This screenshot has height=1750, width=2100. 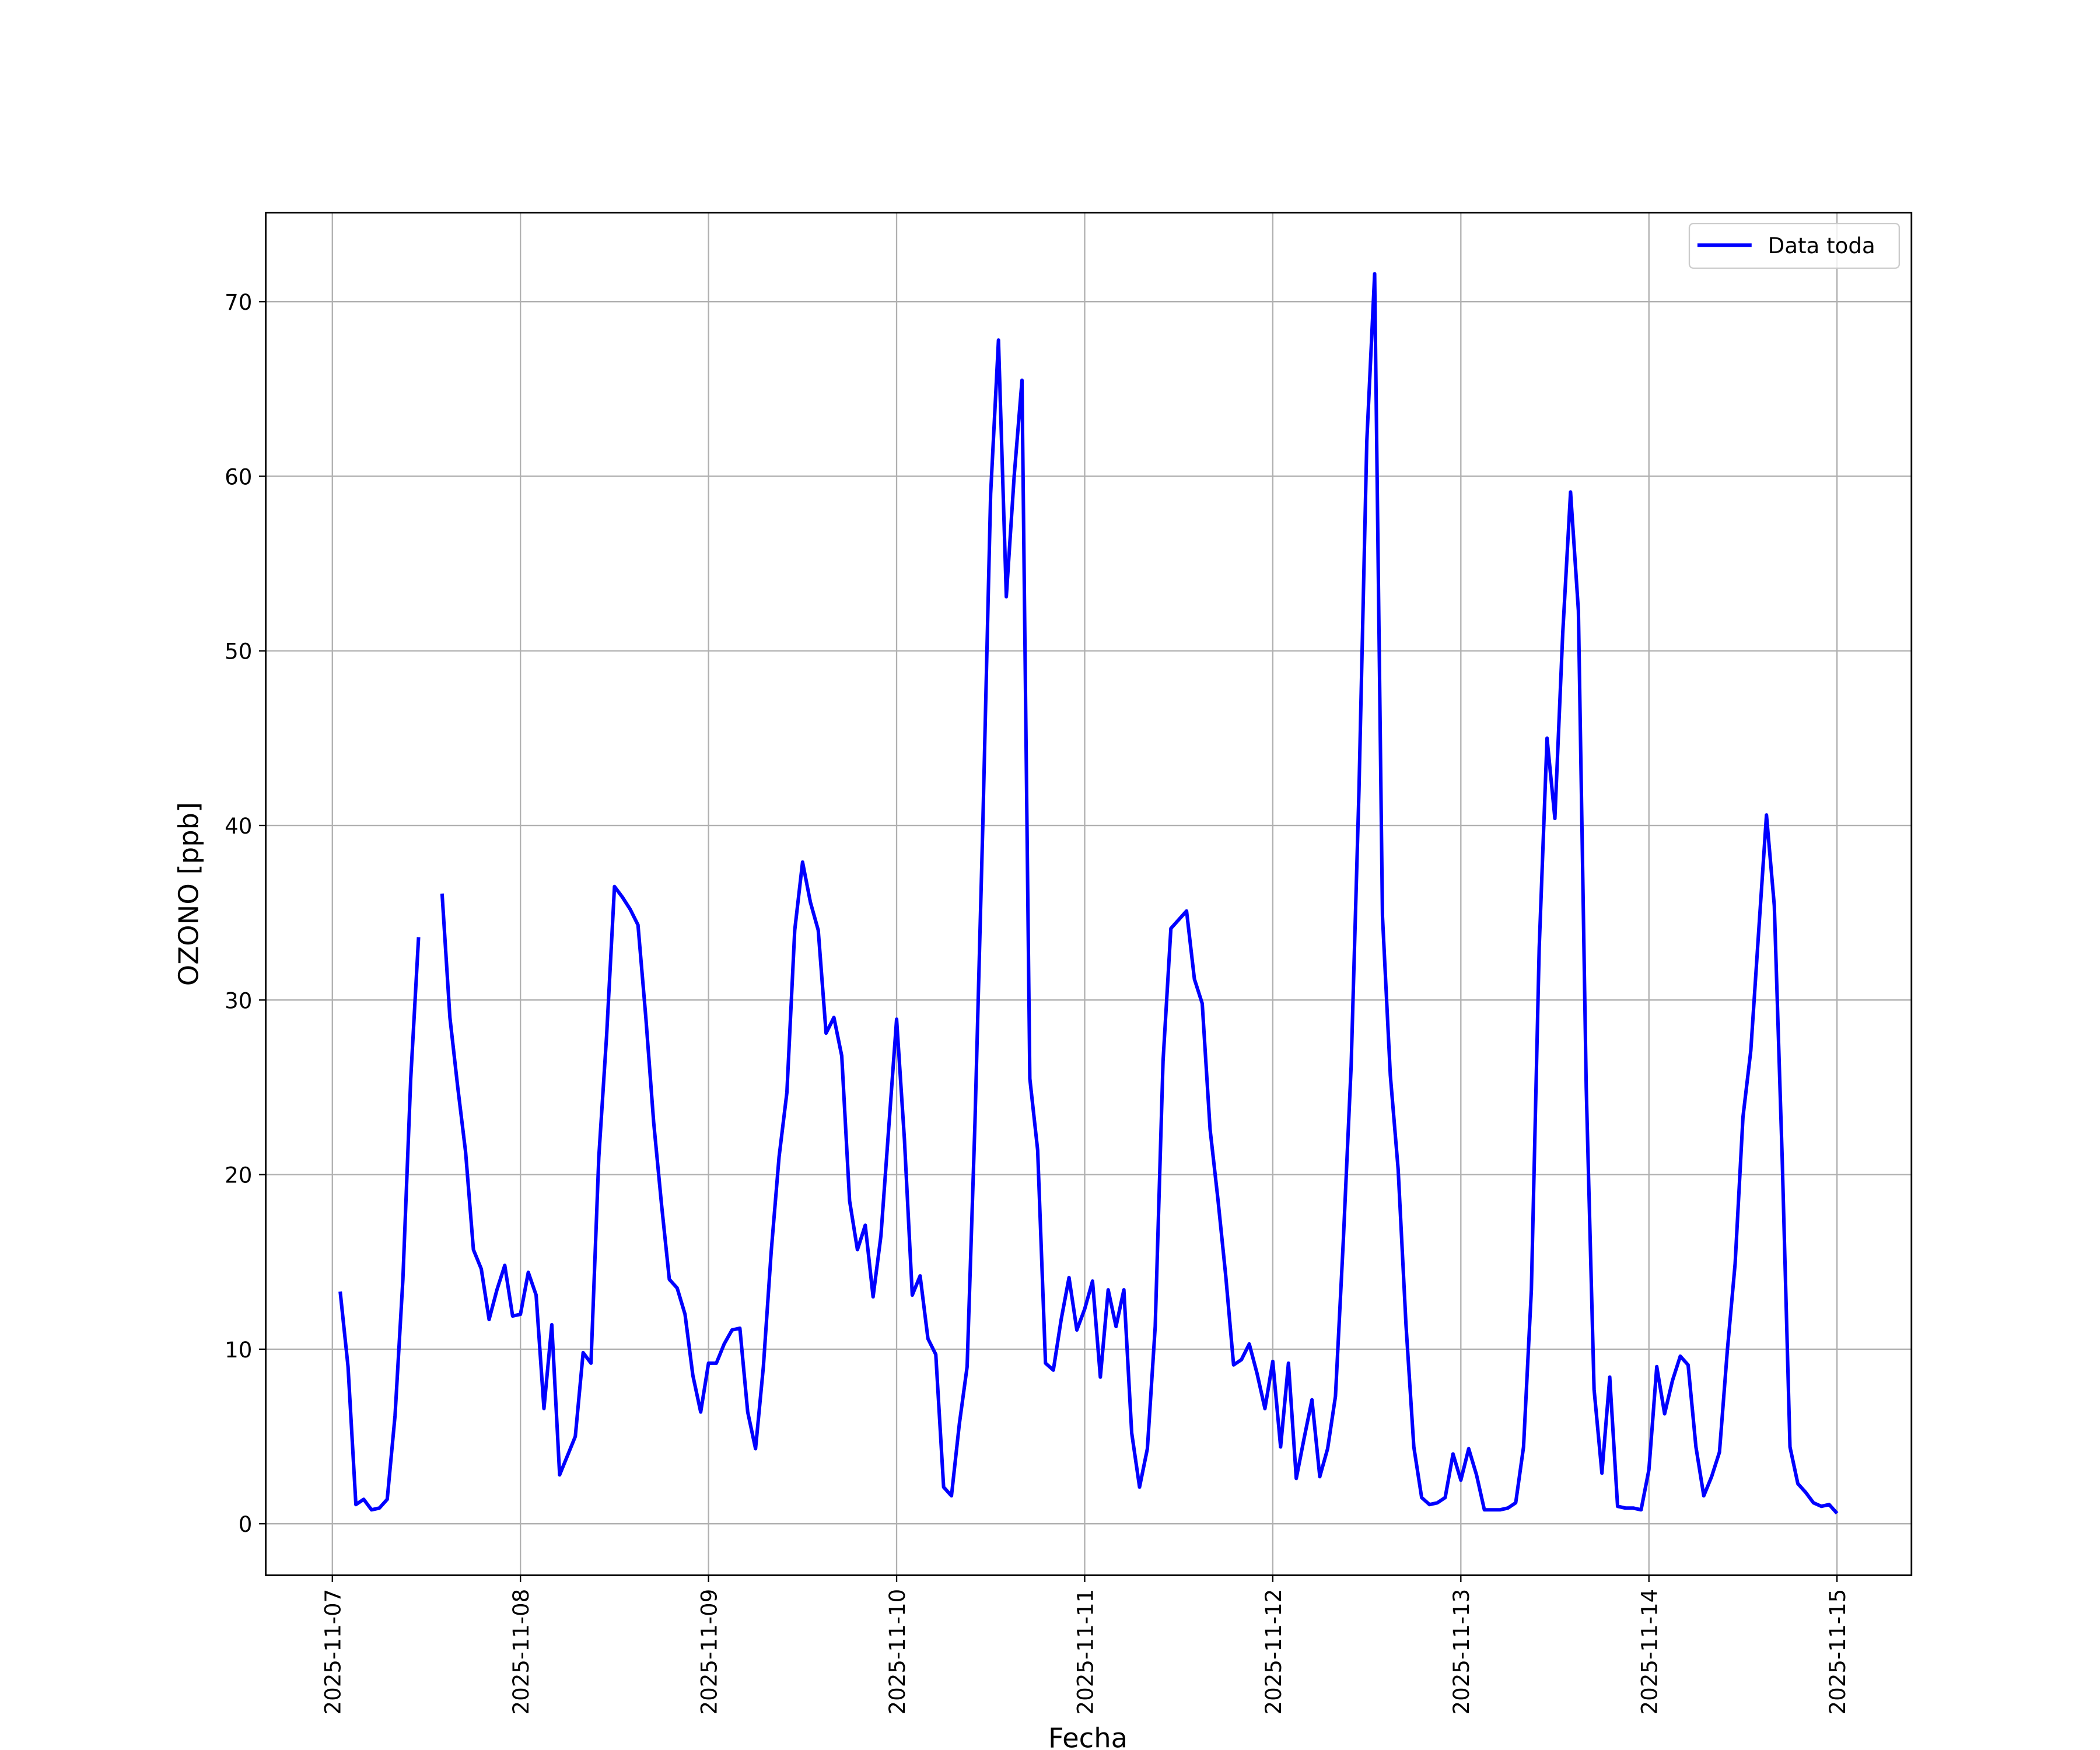 What do you see at coordinates (238, 827) in the screenshot?
I see `y-tick-label: 40` at bounding box center [238, 827].